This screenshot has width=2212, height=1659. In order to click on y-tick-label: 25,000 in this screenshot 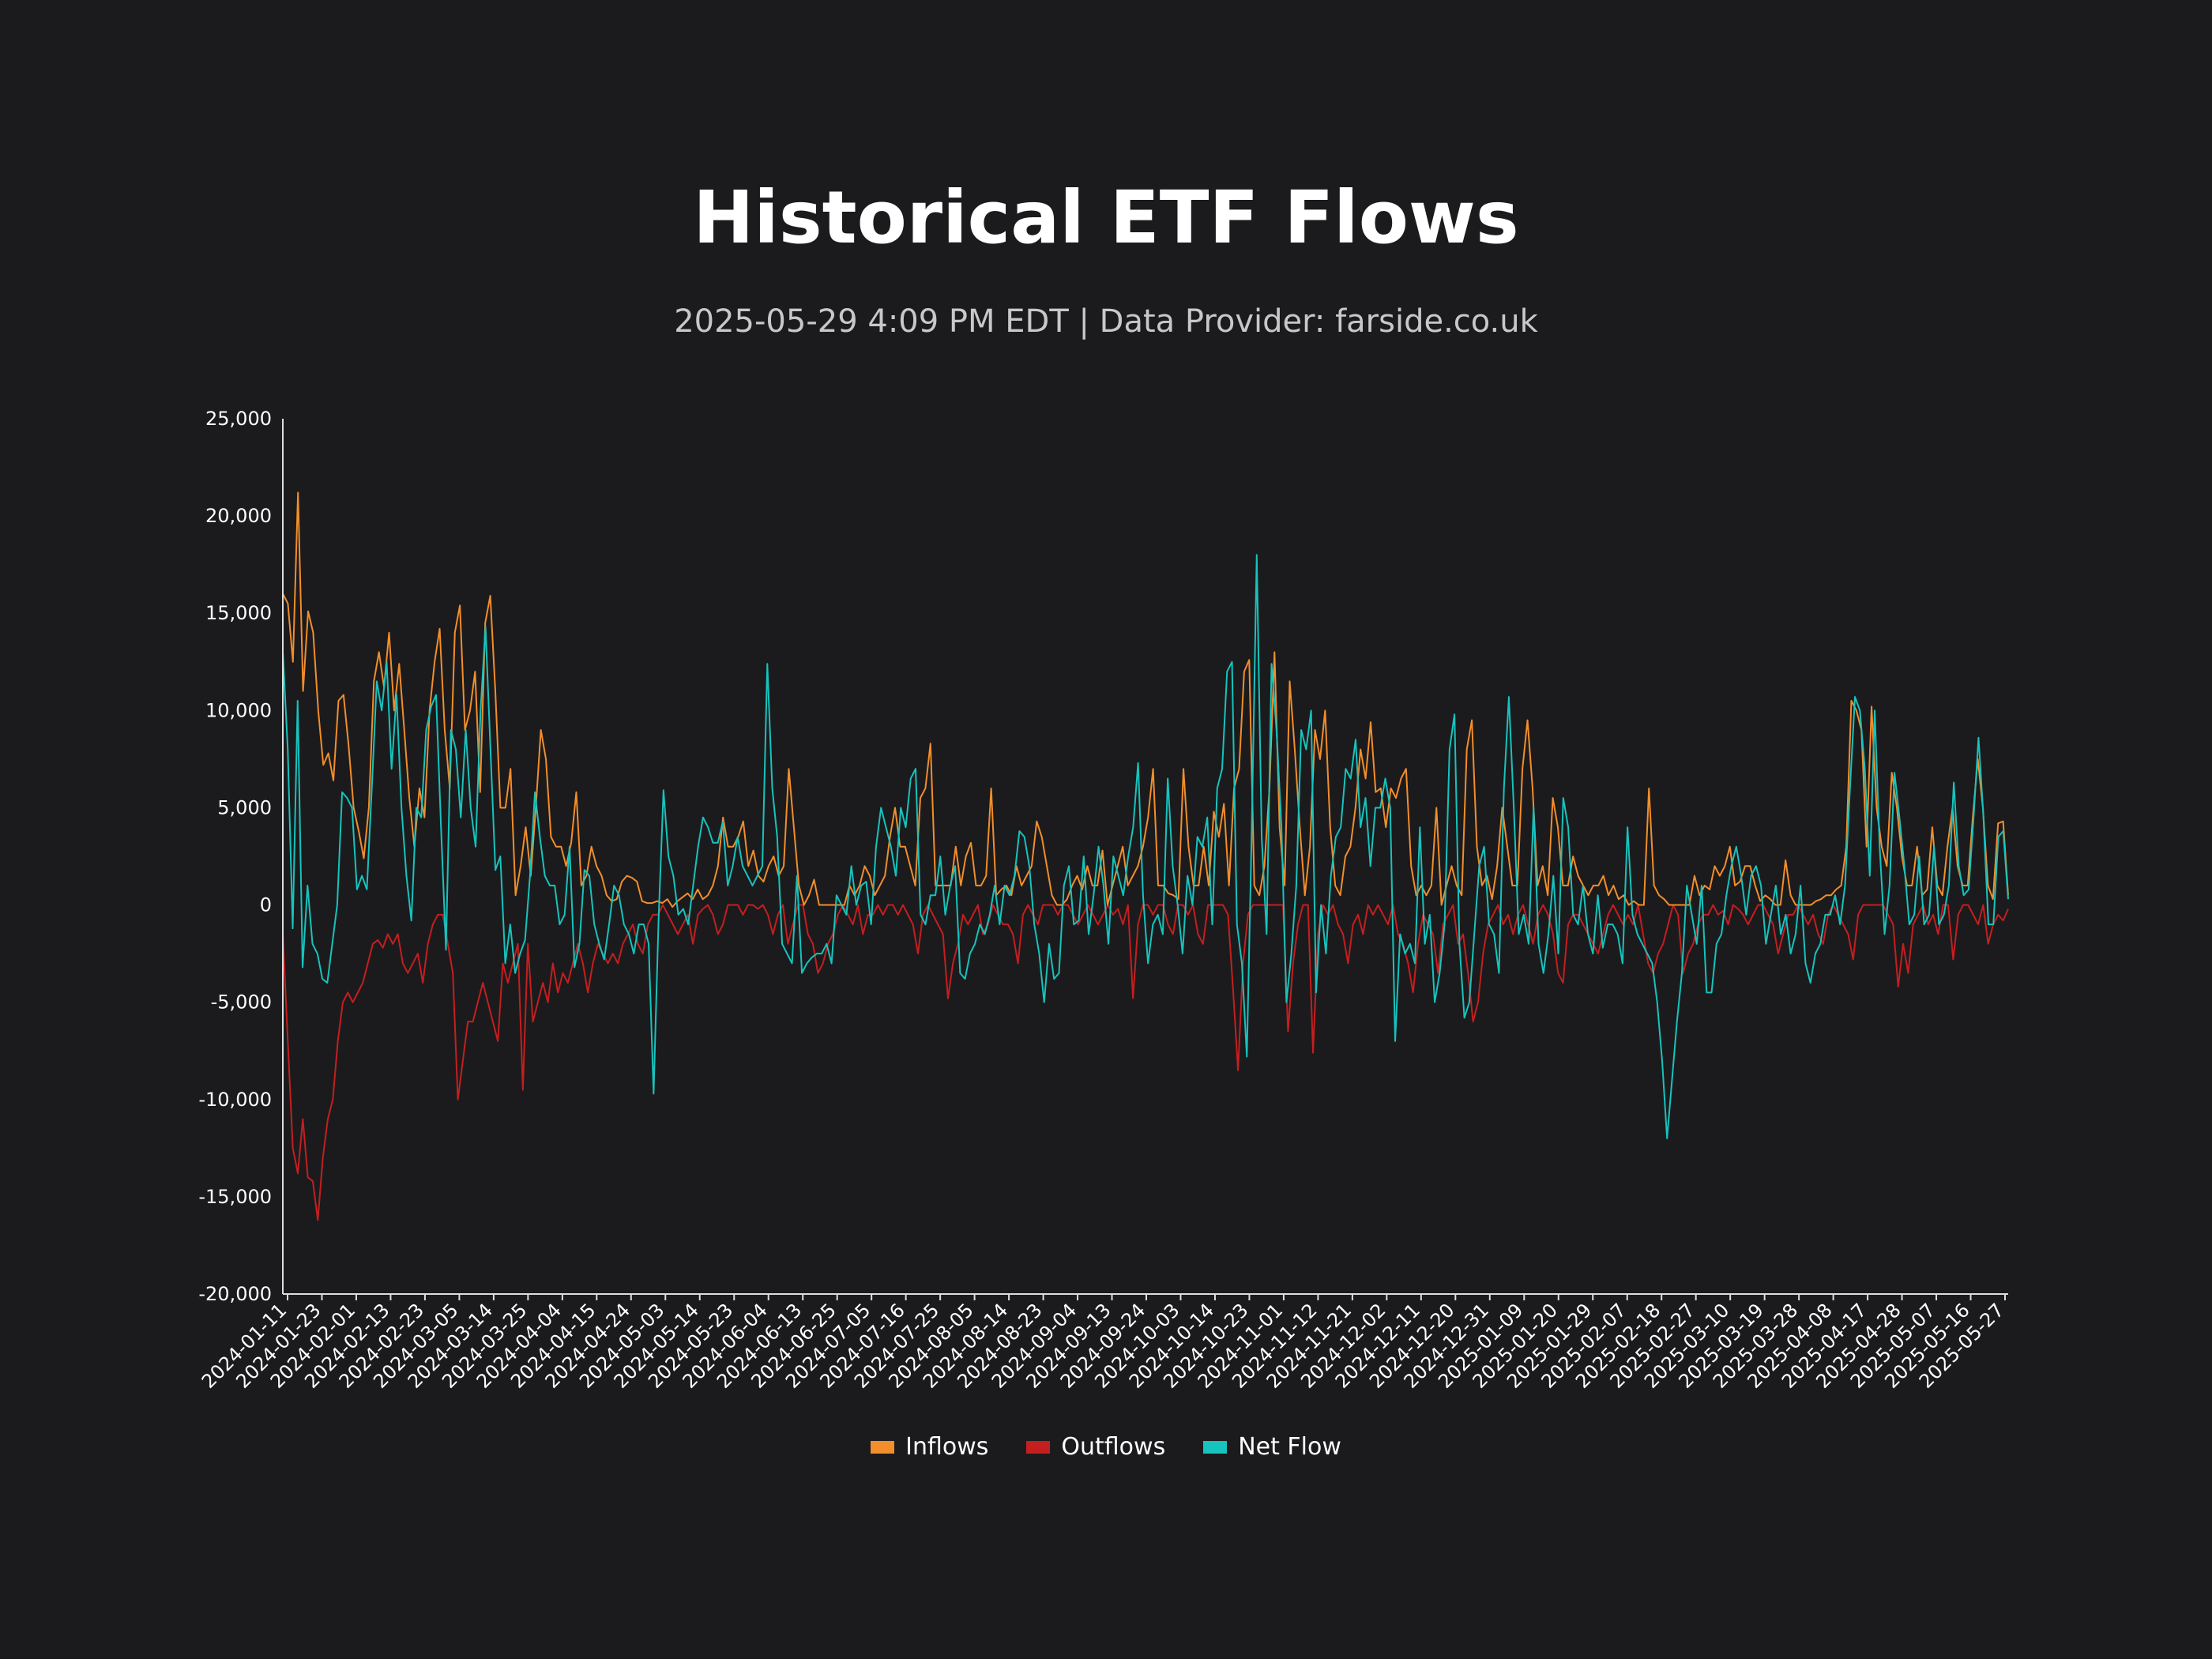, I will do `click(239, 419)`.